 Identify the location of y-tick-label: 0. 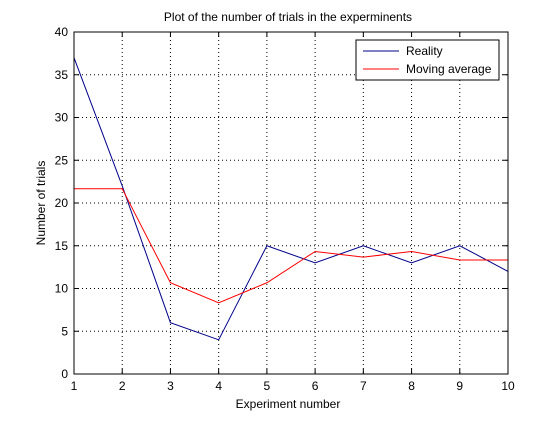
(64, 374).